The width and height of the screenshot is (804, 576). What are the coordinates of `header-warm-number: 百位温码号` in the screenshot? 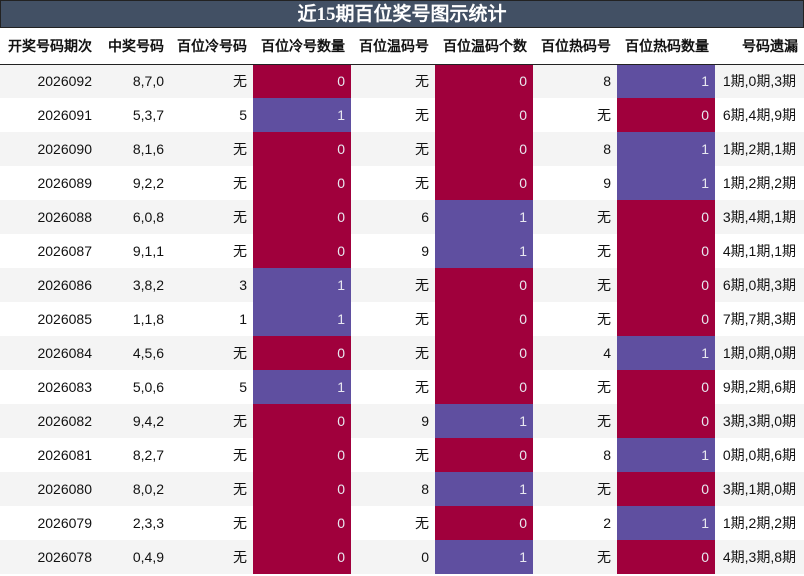 It's located at (393, 46).